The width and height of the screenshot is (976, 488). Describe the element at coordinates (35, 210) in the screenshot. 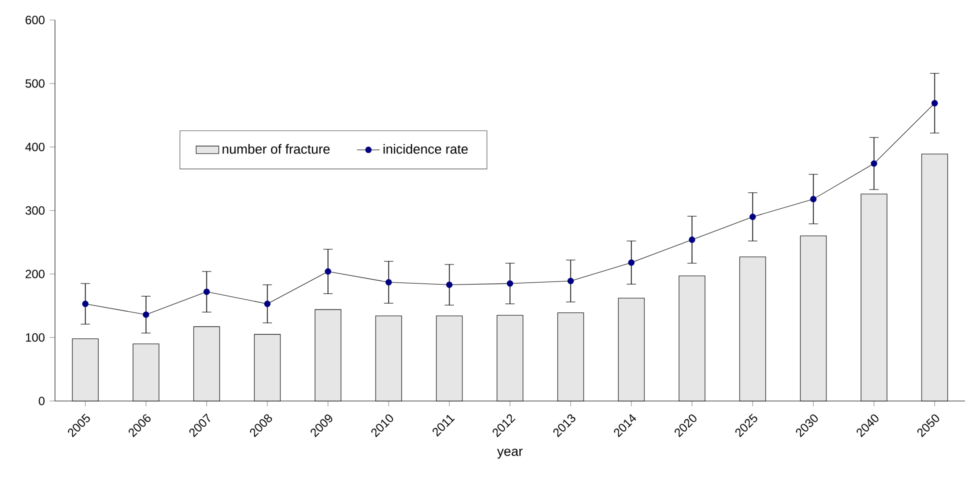

I see `y-tick-label: 300` at that location.